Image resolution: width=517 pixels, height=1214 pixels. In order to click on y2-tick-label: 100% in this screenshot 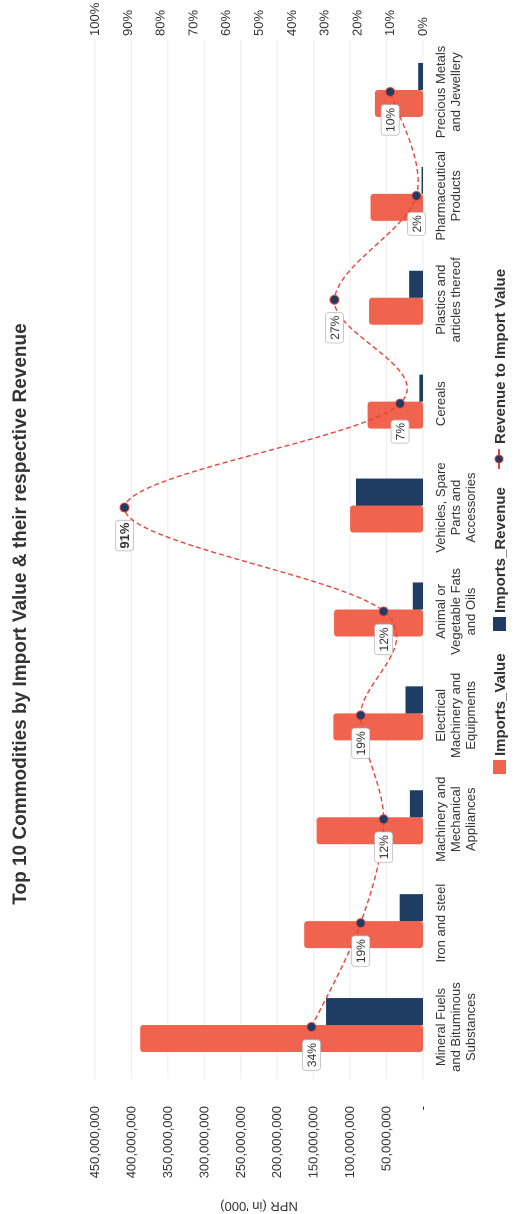, I will do `click(94, 19)`.